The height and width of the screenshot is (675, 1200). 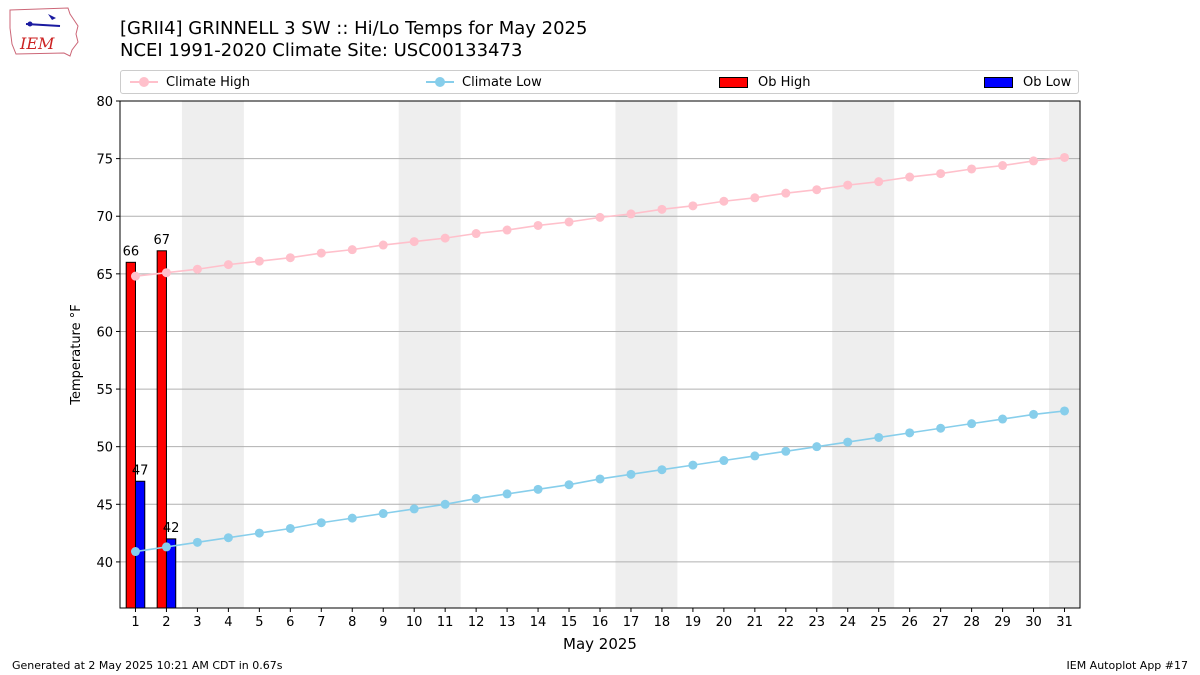 What do you see at coordinates (414, 622) in the screenshot?
I see `x-tick-label: 10` at bounding box center [414, 622].